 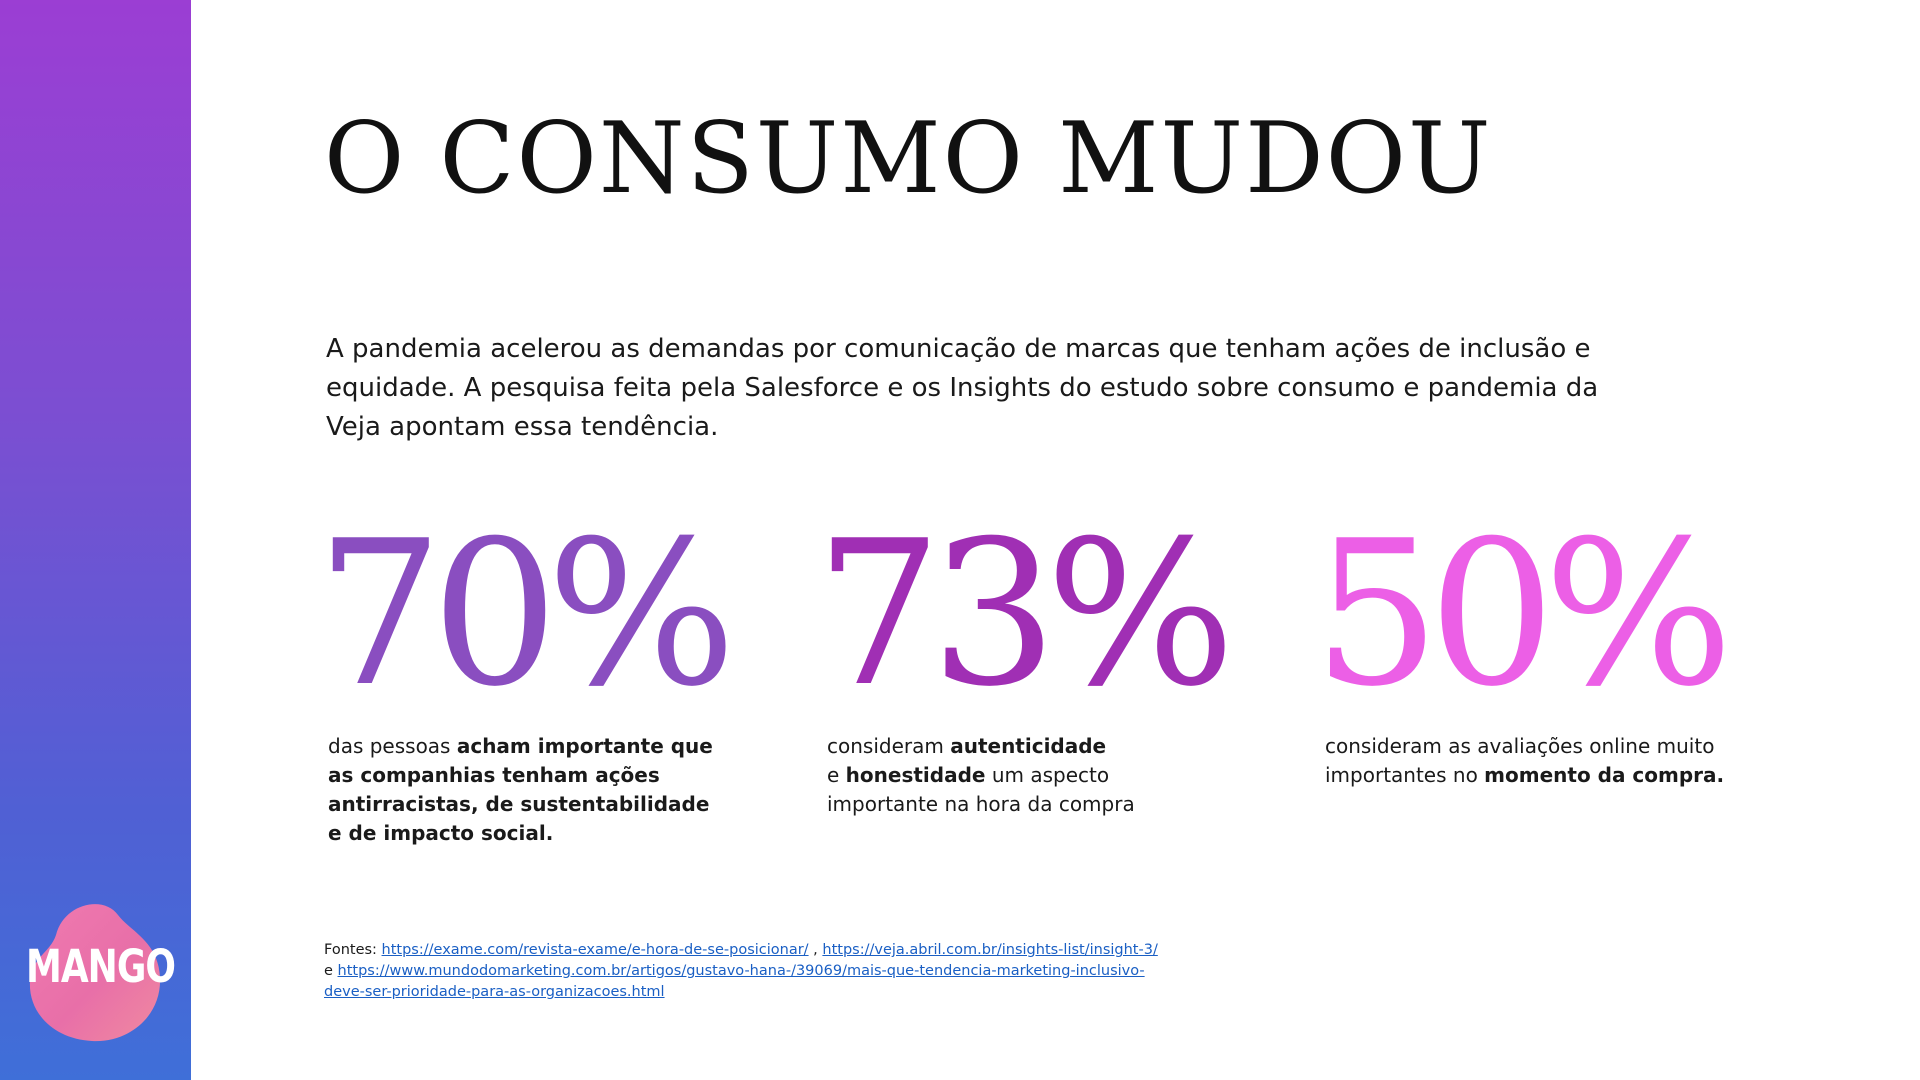 What do you see at coordinates (95, 540) in the screenshot?
I see `sidebar-gradient` at bounding box center [95, 540].